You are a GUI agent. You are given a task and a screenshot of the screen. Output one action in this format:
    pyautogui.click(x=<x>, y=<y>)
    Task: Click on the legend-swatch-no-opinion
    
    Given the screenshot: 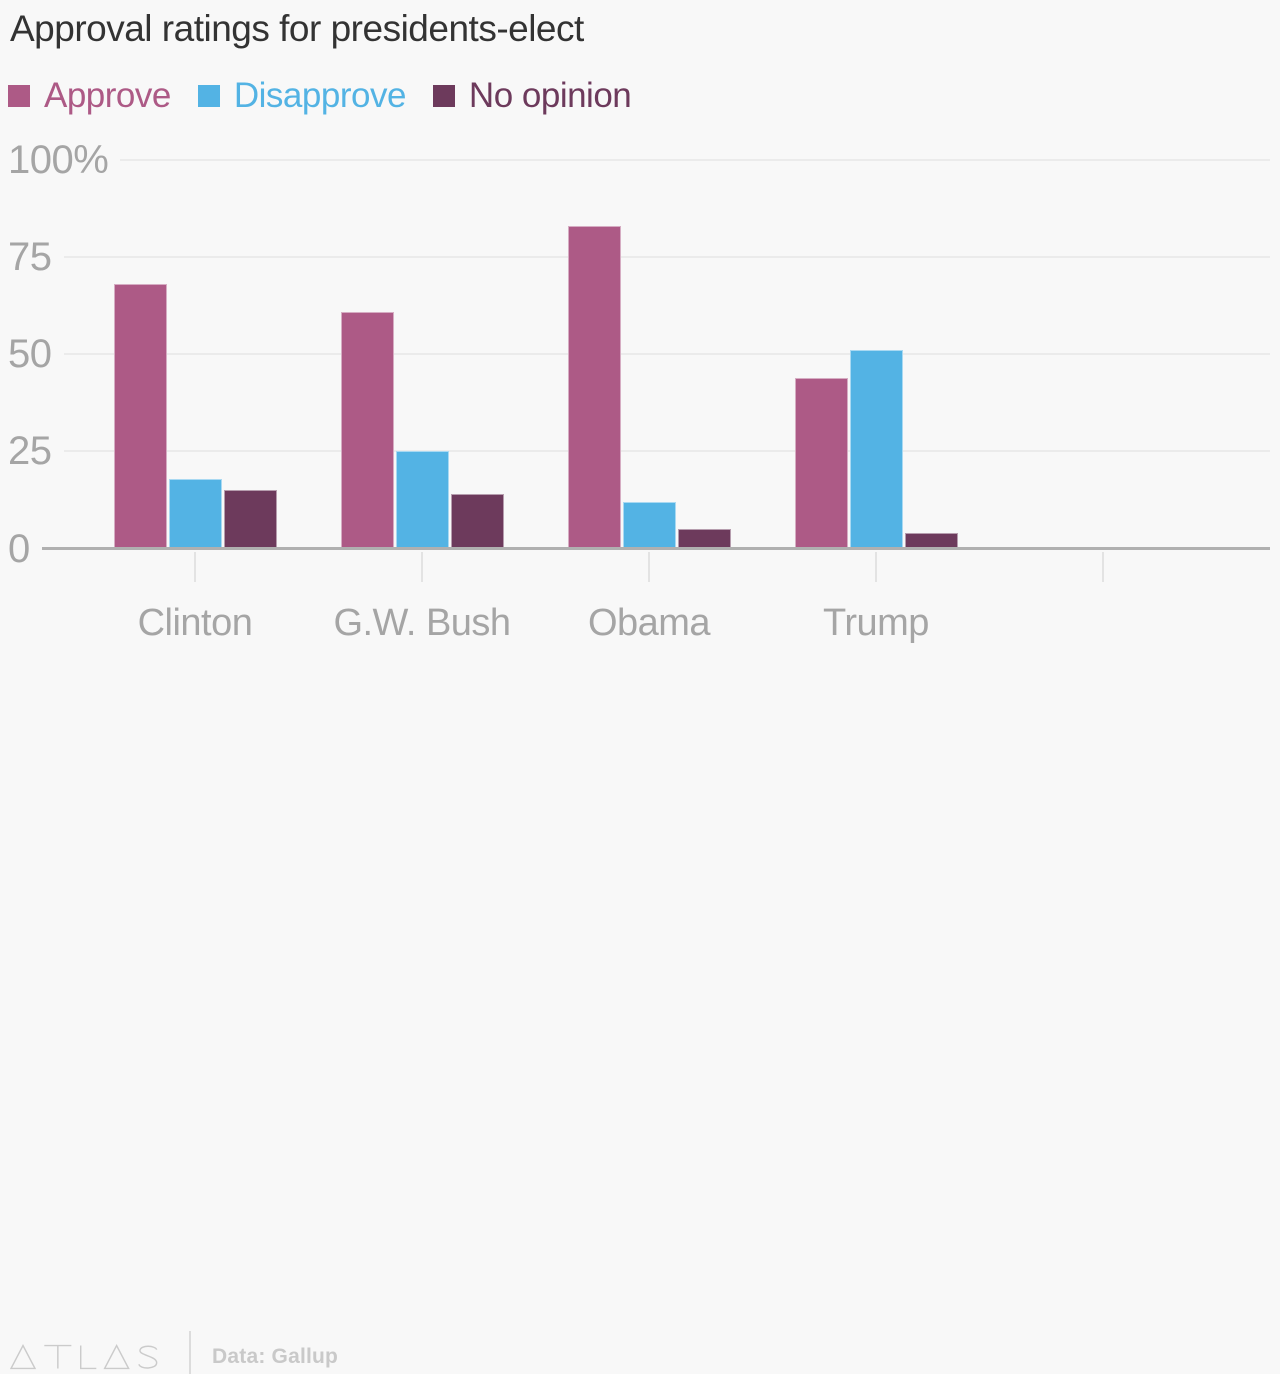 What is the action you would take?
    pyautogui.click(x=443, y=96)
    